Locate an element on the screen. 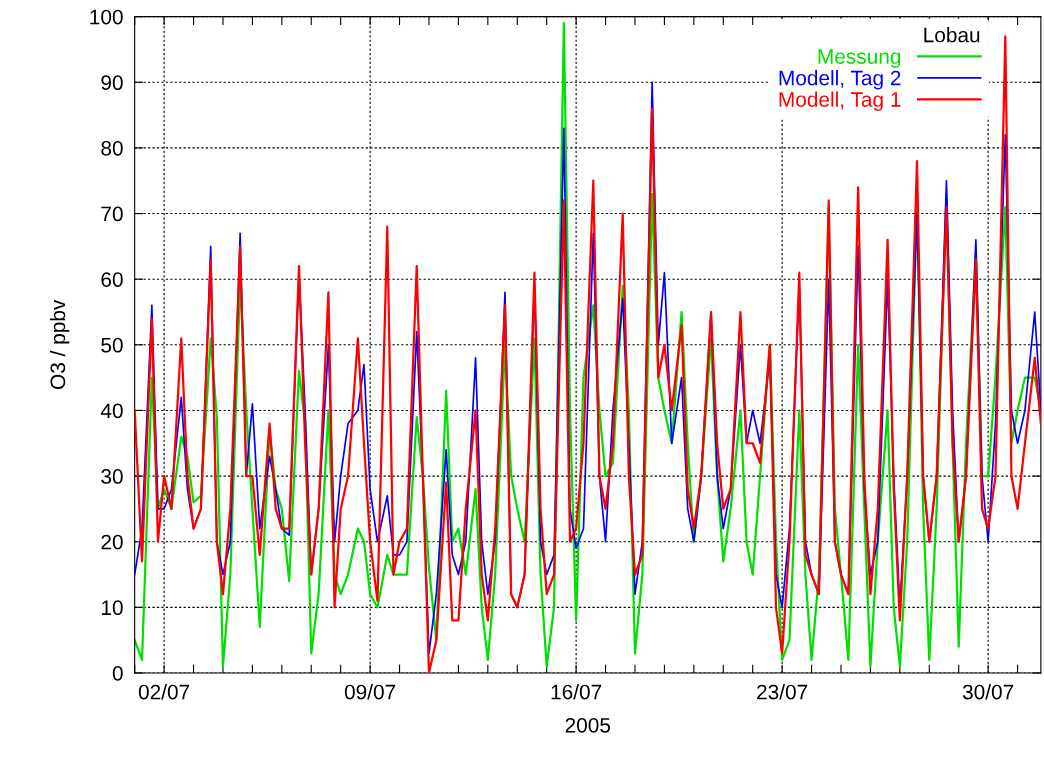  y-tick-label: 70 is located at coordinates (112, 214).